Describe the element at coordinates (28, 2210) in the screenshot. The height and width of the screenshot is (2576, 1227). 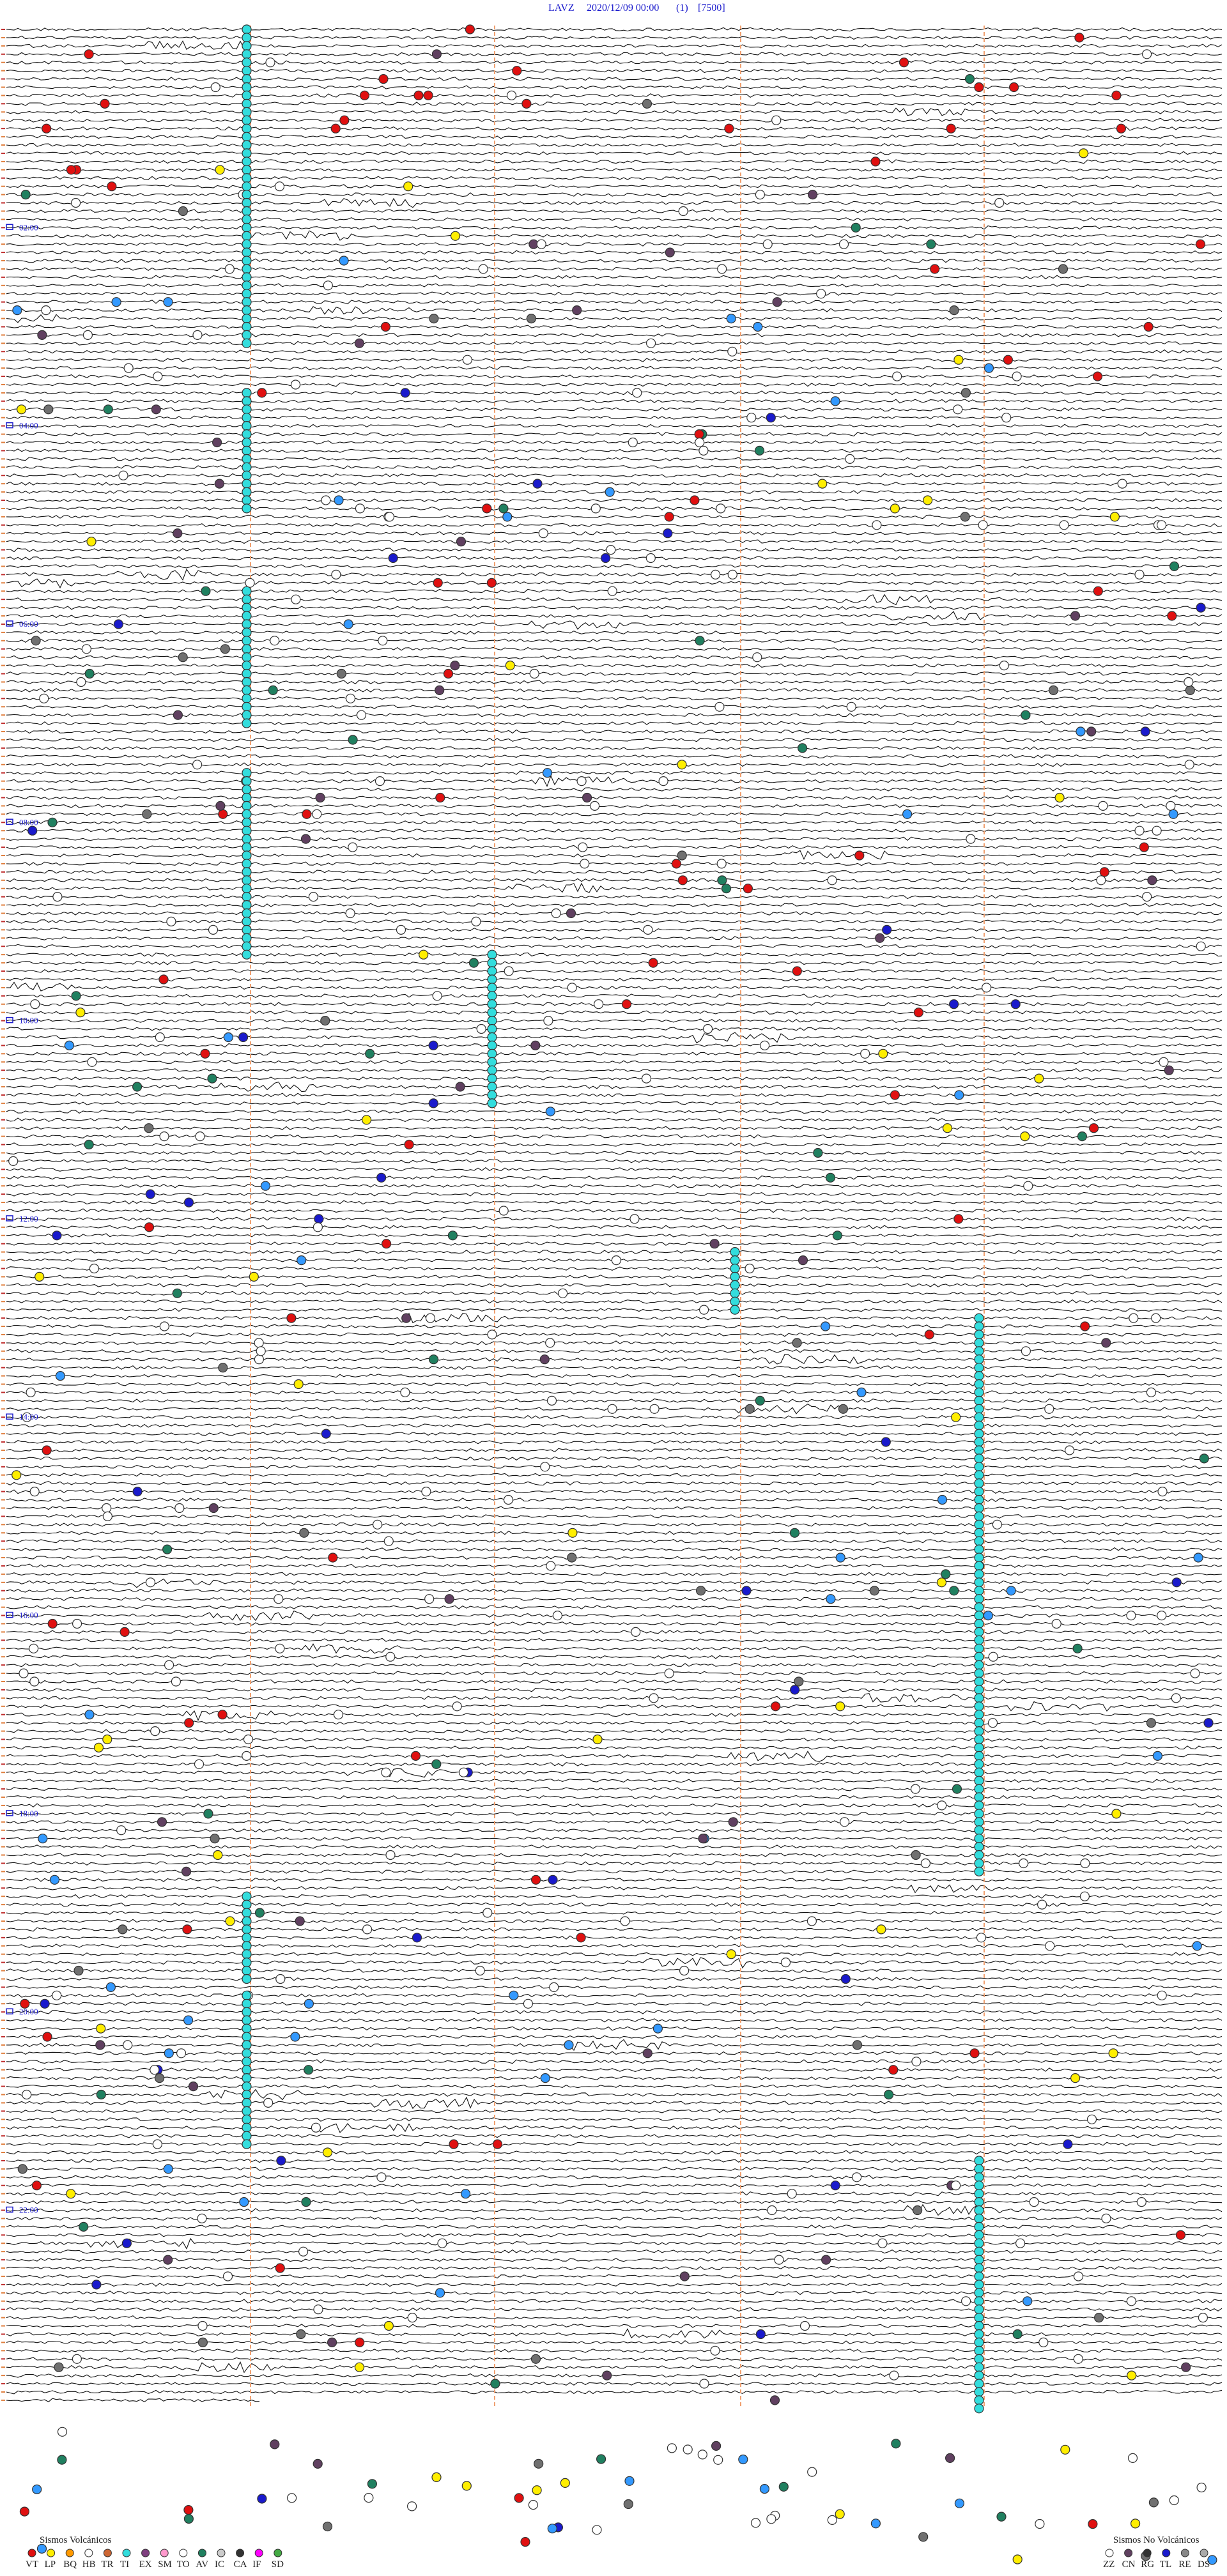
I see `hour-label: 22:00` at that location.